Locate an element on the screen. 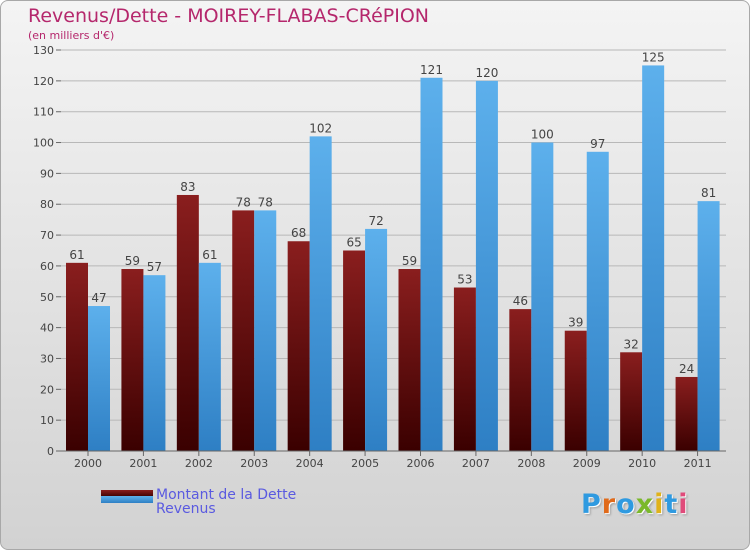  value-label-dette-2001: 59 is located at coordinates (132, 261).